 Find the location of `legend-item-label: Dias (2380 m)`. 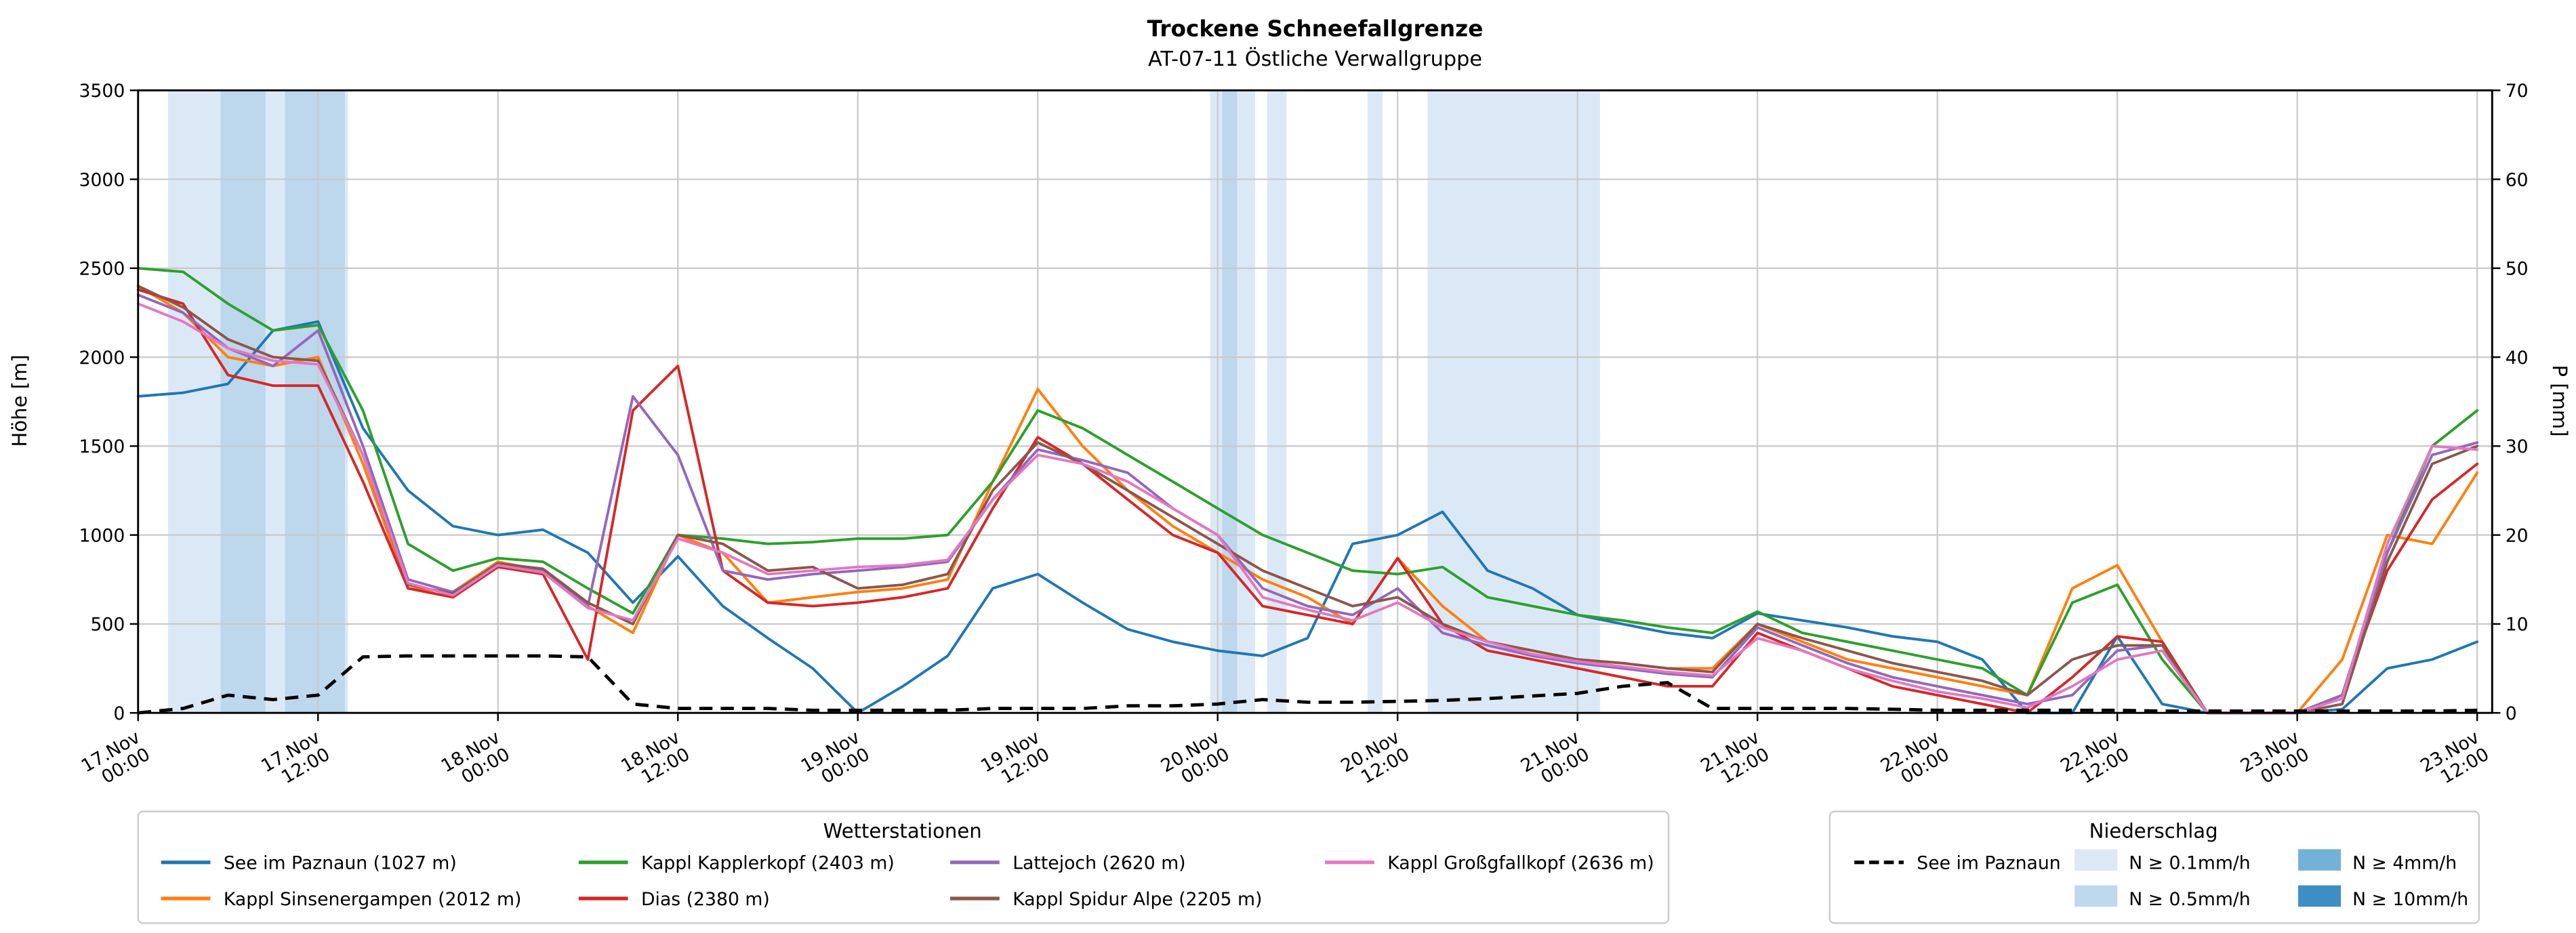

legend-item-label: Dias (2380 m) is located at coordinates (706, 899).